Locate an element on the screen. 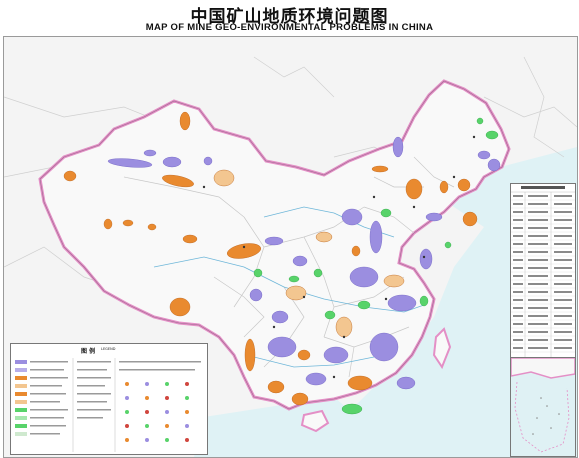 Image resolution: width=579 pixels, height=458 pixels. table-lines is located at coordinates (543, 284).